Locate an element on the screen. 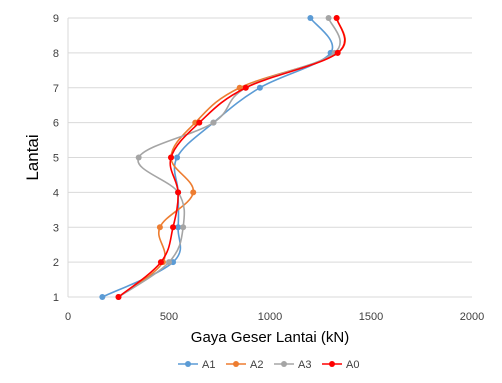 Image resolution: width=502 pixels, height=383 pixels. legend-label-A3: A3 is located at coordinates (304, 365).